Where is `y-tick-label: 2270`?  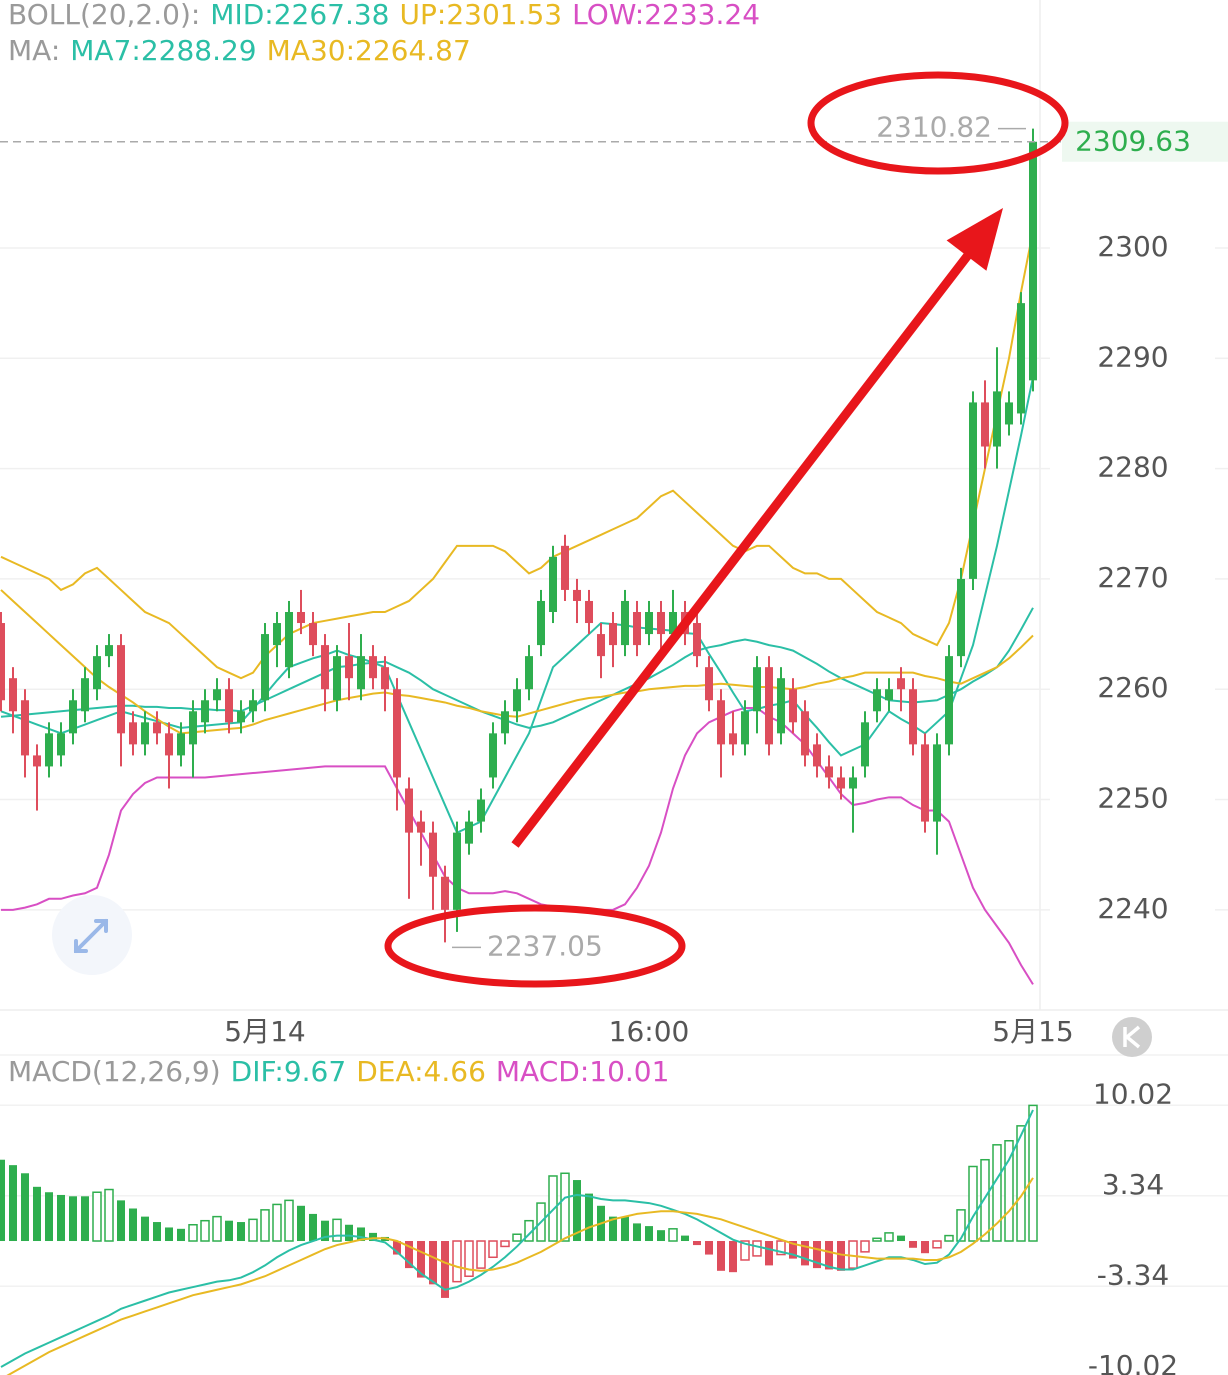
y-tick-label: 2270 is located at coordinates (1132, 577).